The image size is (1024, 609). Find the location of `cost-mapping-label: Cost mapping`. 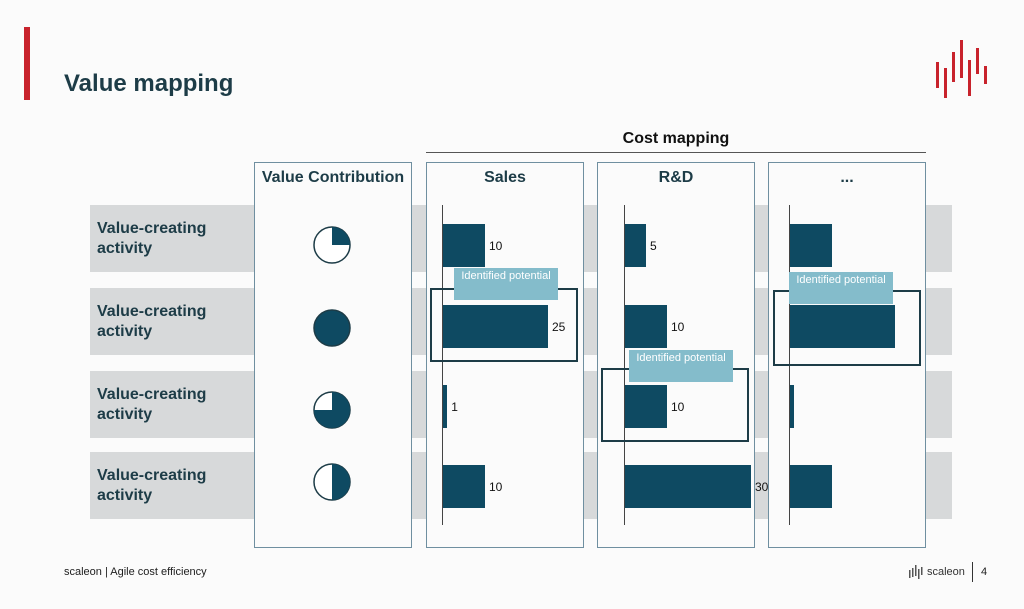

cost-mapping-label: Cost mapping is located at coordinates (676, 138).